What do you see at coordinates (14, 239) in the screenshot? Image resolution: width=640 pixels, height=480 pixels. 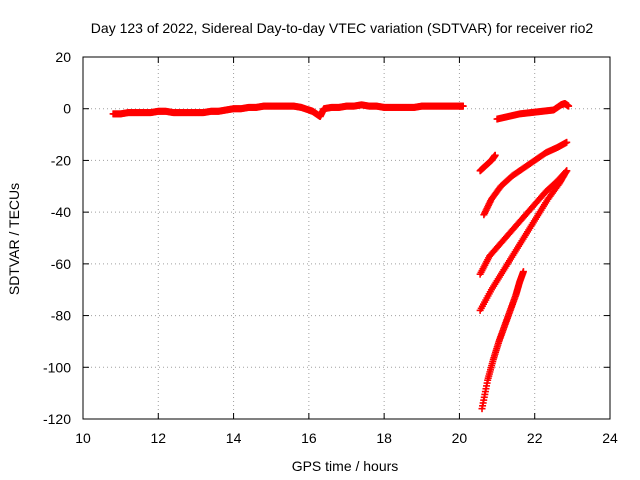 I see `y-axis-title: SDTVAR / TECUs` at bounding box center [14, 239].